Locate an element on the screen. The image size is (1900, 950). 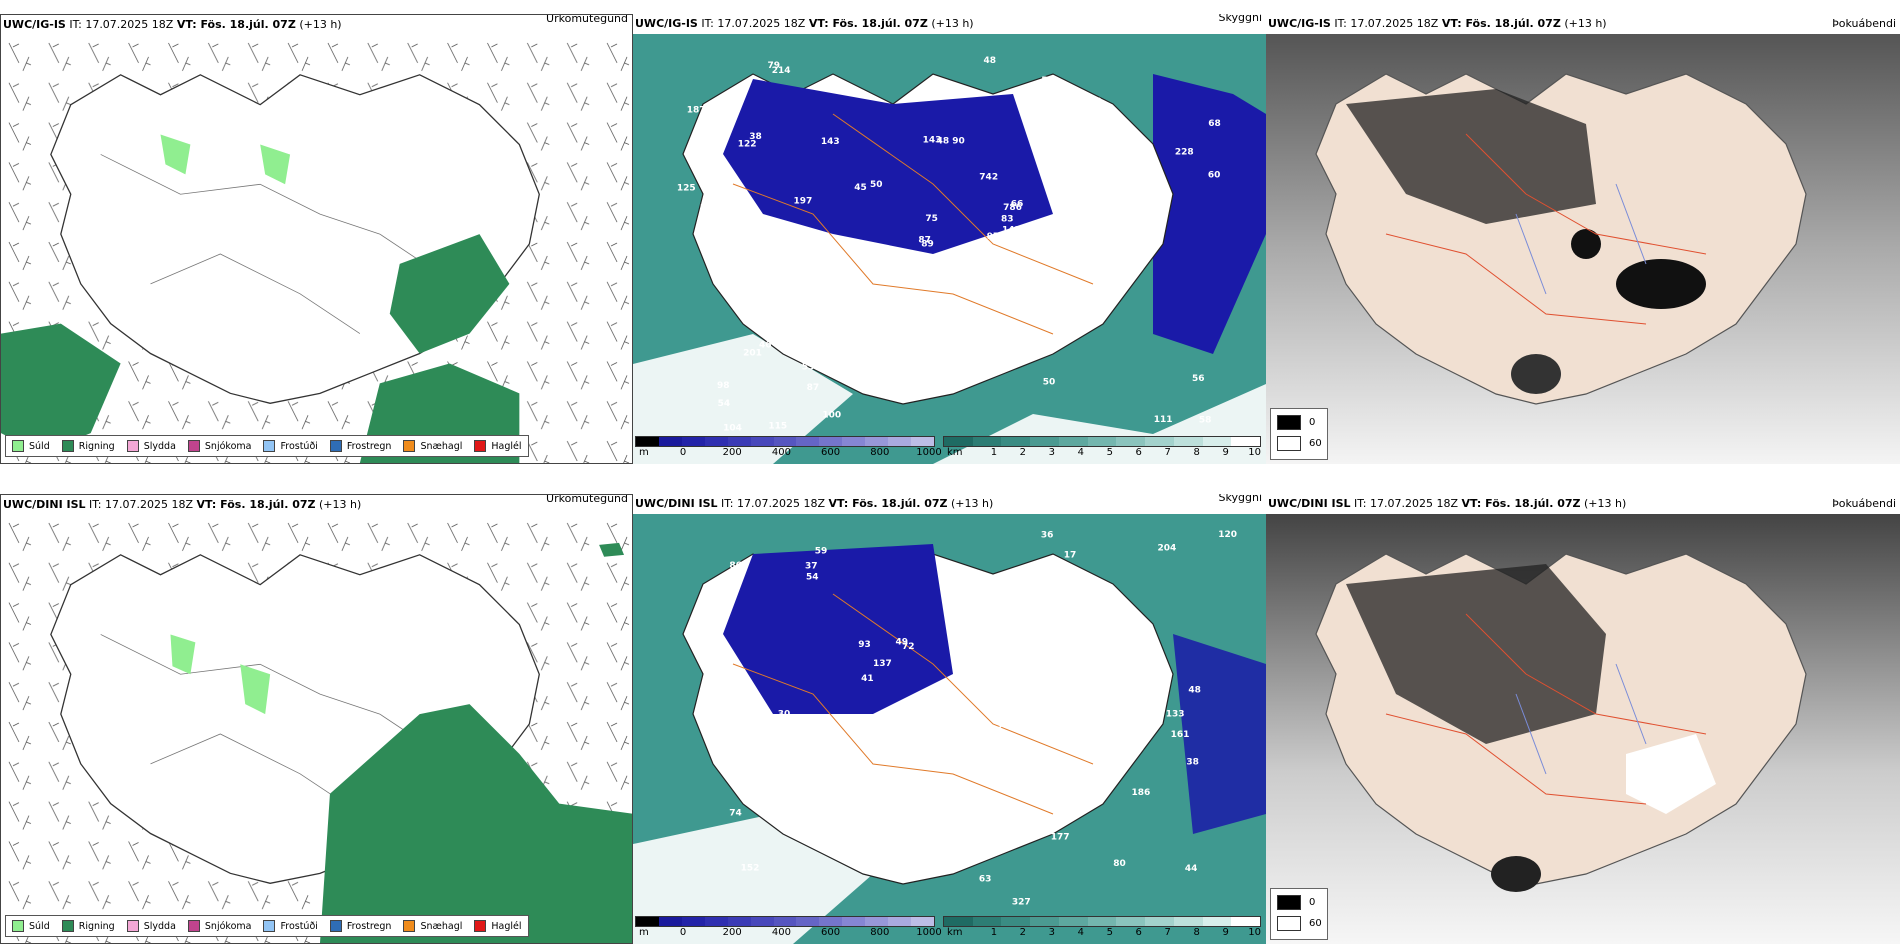
colorbar-tick: 4 is located at coordinates (1080, 932).